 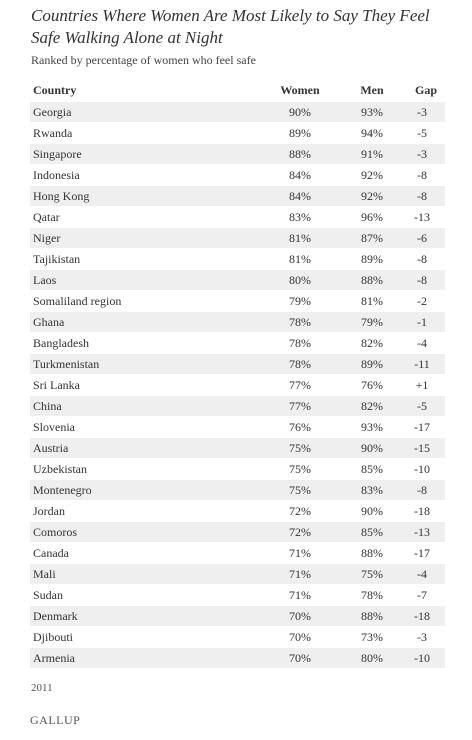 What do you see at coordinates (237, 258) in the screenshot?
I see `table-row: Tajikistan 81% 89% -8` at bounding box center [237, 258].